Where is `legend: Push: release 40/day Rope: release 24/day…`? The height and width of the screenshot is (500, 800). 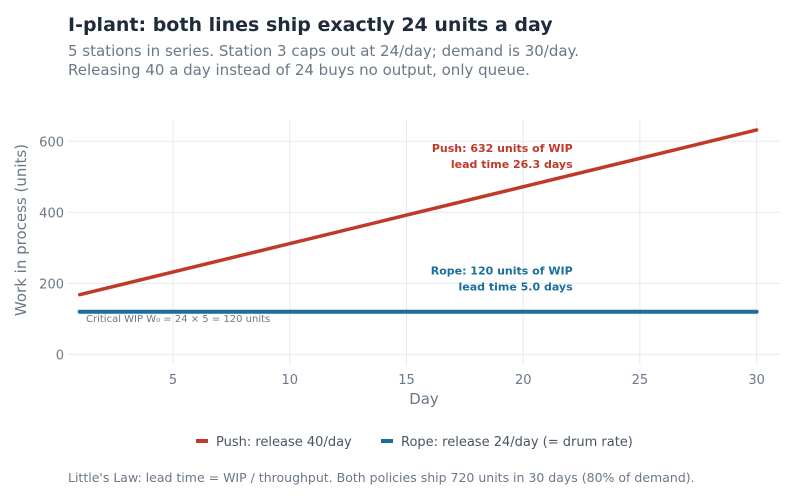 legend: Push: release 40/day Rope: release 24/day… is located at coordinates (414, 442).